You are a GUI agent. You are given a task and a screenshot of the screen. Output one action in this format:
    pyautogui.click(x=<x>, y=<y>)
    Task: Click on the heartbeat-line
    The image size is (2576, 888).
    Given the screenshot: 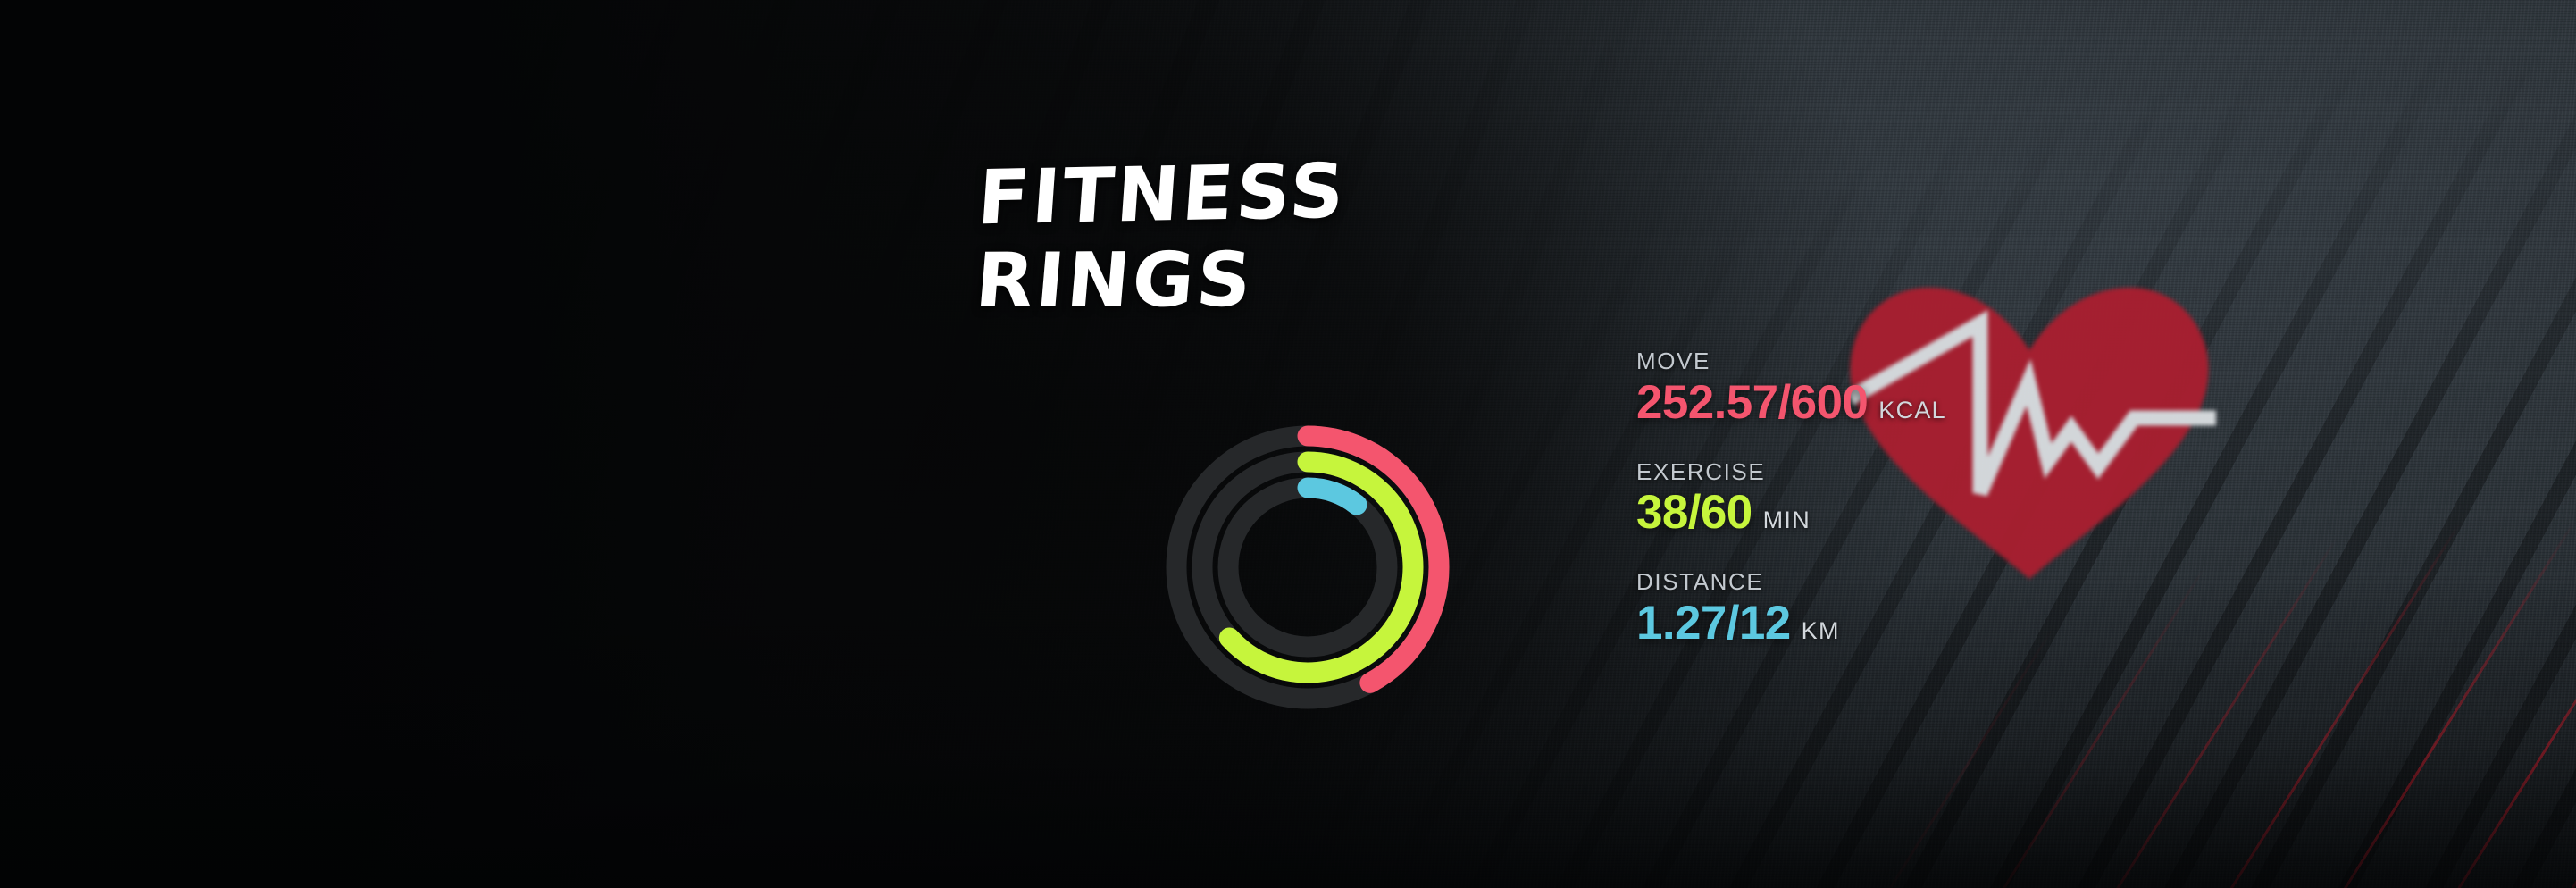 What is the action you would take?
    pyautogui.click(x=2031, y=403)
    